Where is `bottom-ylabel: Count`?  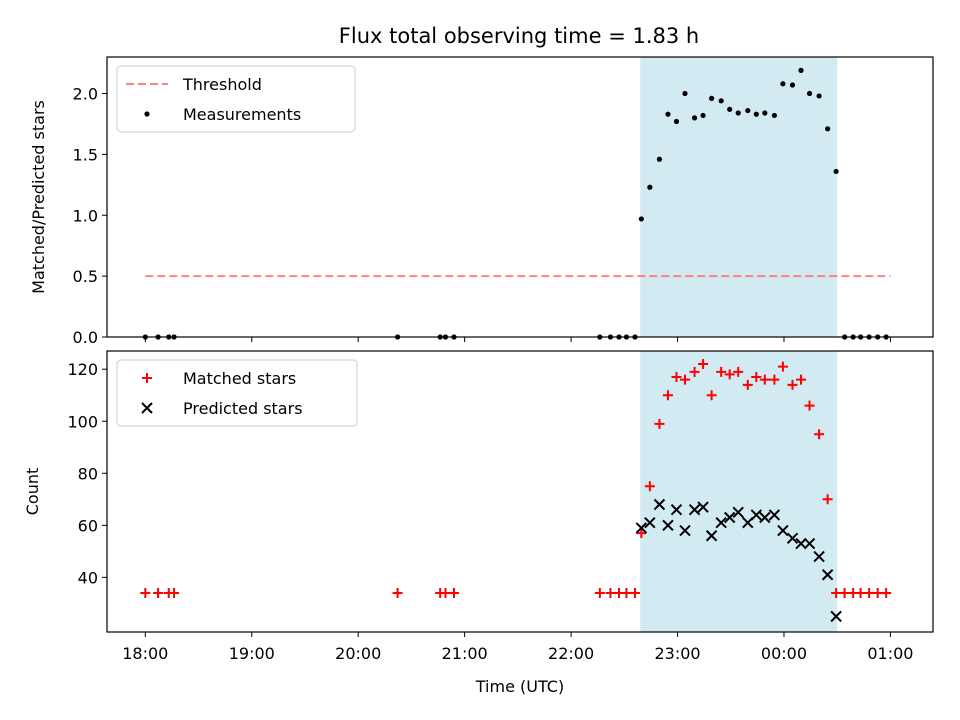 bottom-ylabel: Count is located at coordinates (32, 492).